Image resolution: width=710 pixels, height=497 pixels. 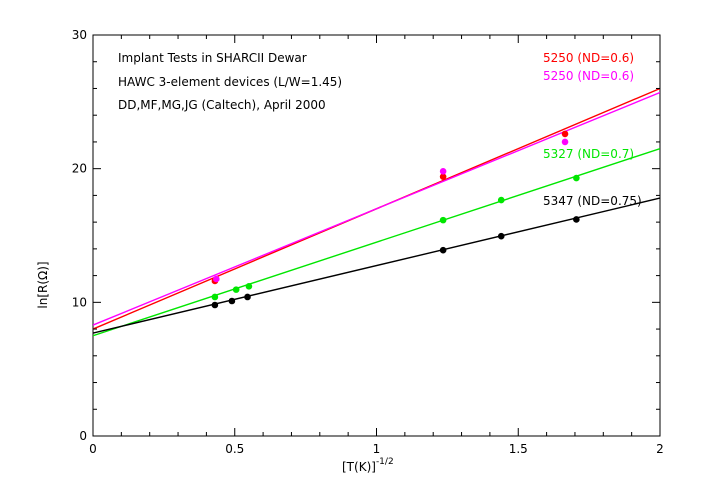 I want to click on annotation-line: Implant Tests in SHARCII Dewar, so click(x=212, y=58).